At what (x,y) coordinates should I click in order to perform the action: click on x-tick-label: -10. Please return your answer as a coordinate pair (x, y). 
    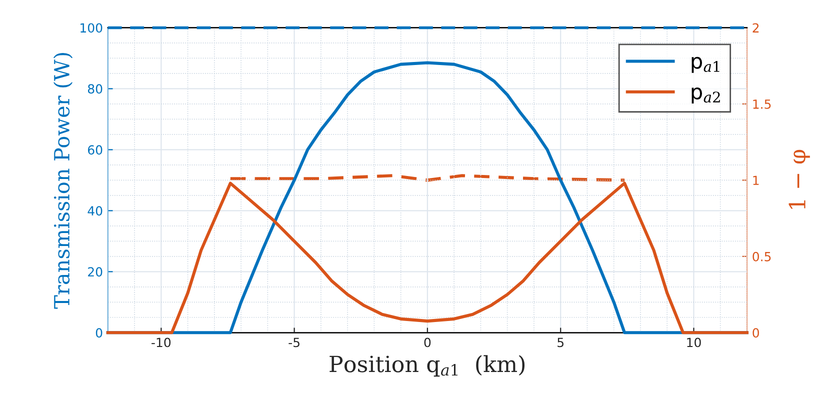
    Looking at the image, I should click on (161, 343).